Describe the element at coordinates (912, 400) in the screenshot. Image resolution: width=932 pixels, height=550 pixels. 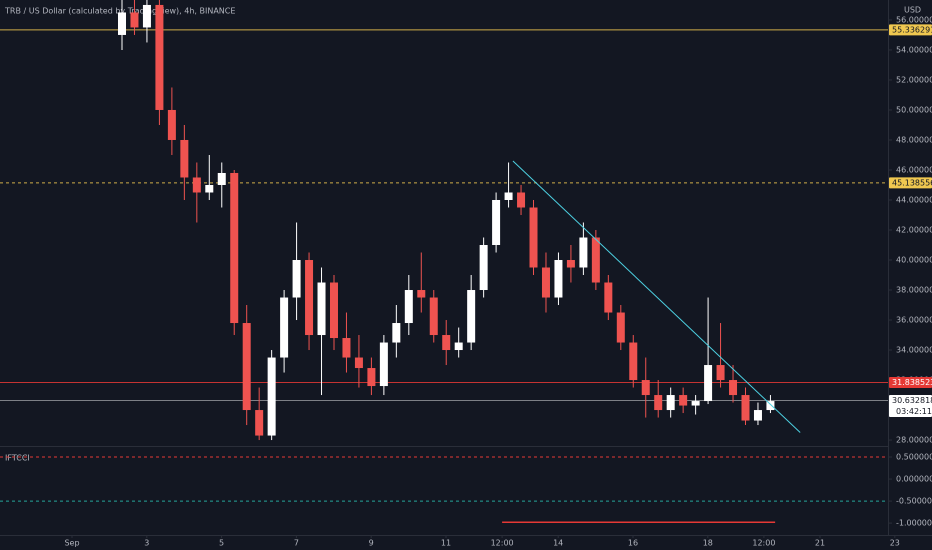
I see `price-label: 30.632818` at that location.